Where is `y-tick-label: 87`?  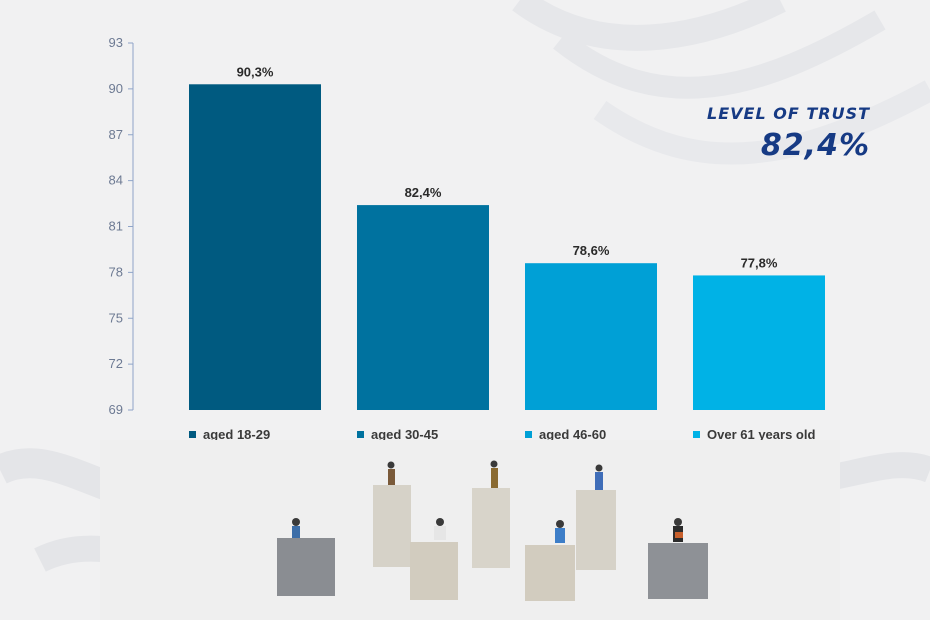
y-tick-label: 87 is located at coordinates (116, 134).